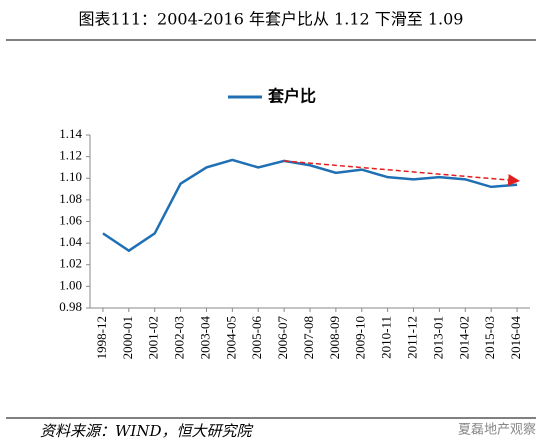  What do you see at coordinates (70, 263) in the screenshot?
I see `y-tick-label: 1.02` at bounding box center [70, 263].